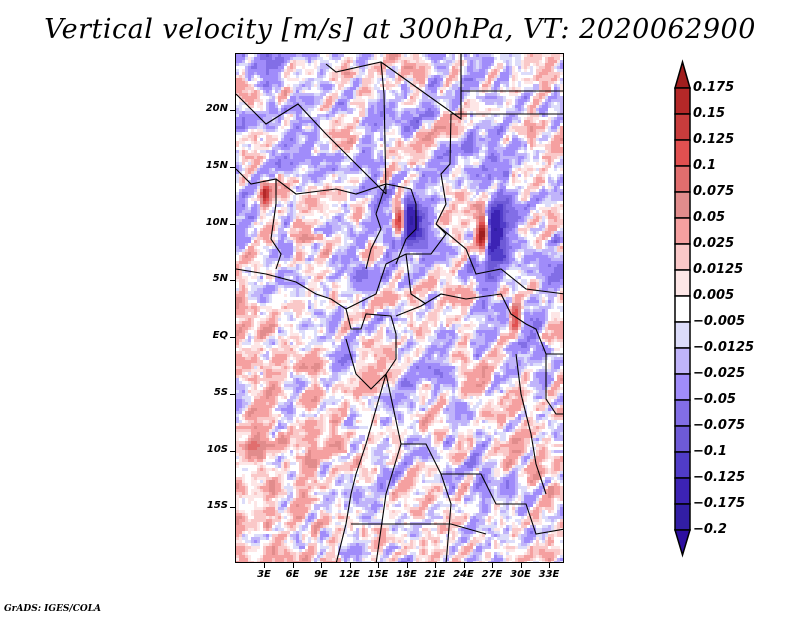 The height and width of the screenshot is (618, 800). Describe the element at coordinates (220, 392) in the screenshot. I see `y-tick-label: 5S` at that location.